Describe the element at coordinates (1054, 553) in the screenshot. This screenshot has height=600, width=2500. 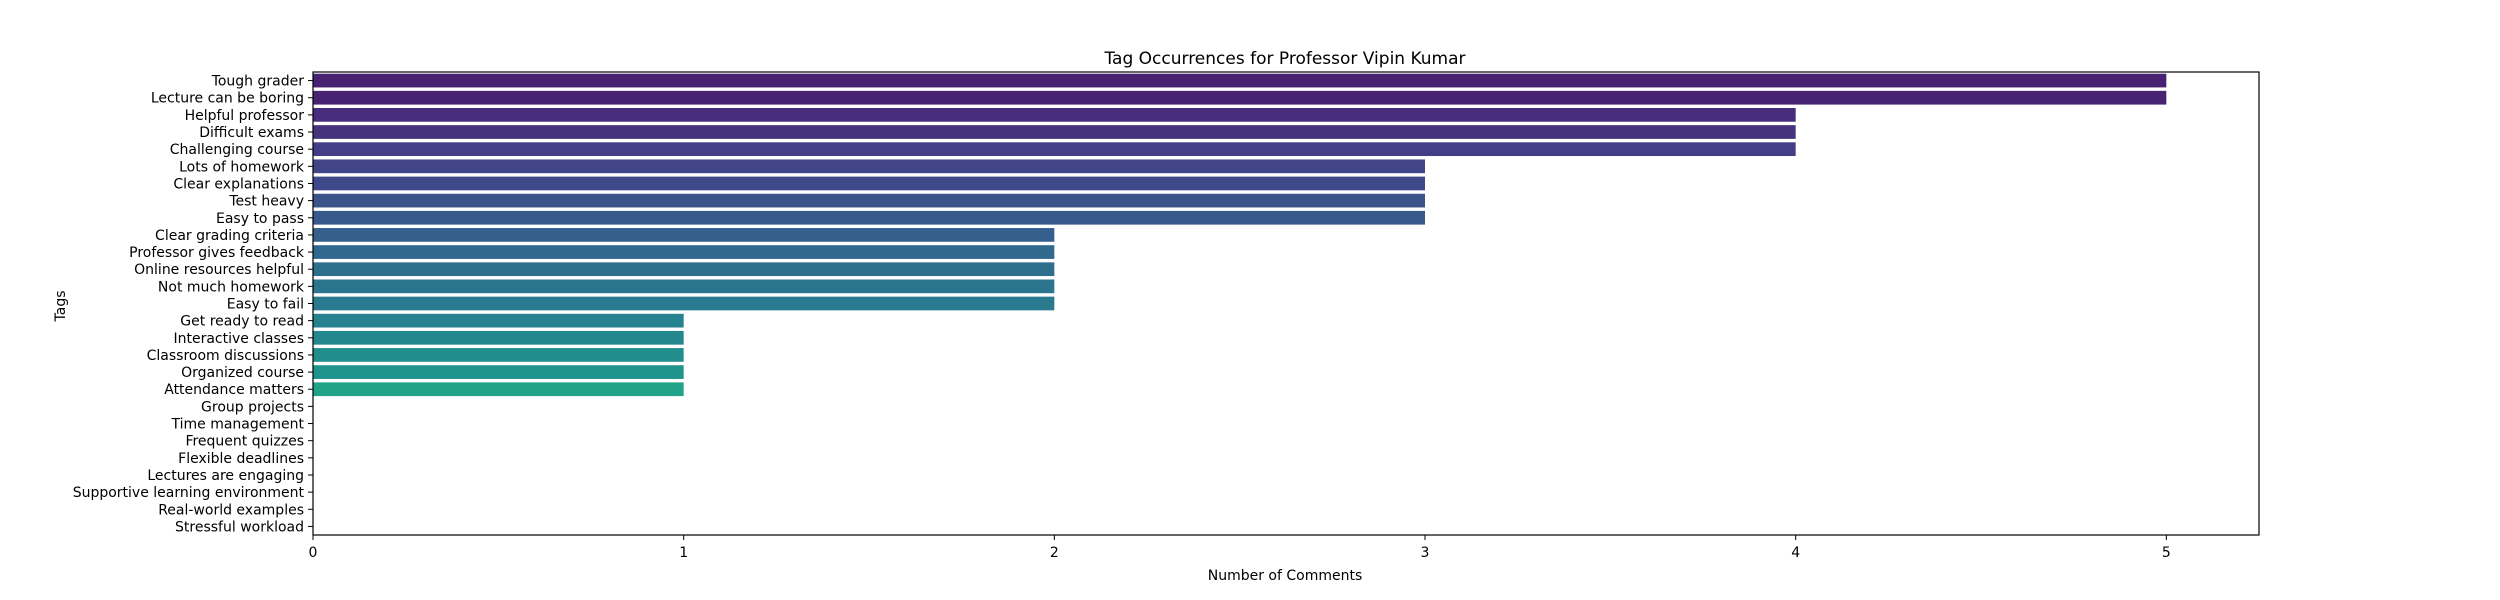
I see `x-tick-label: 2` at that location.